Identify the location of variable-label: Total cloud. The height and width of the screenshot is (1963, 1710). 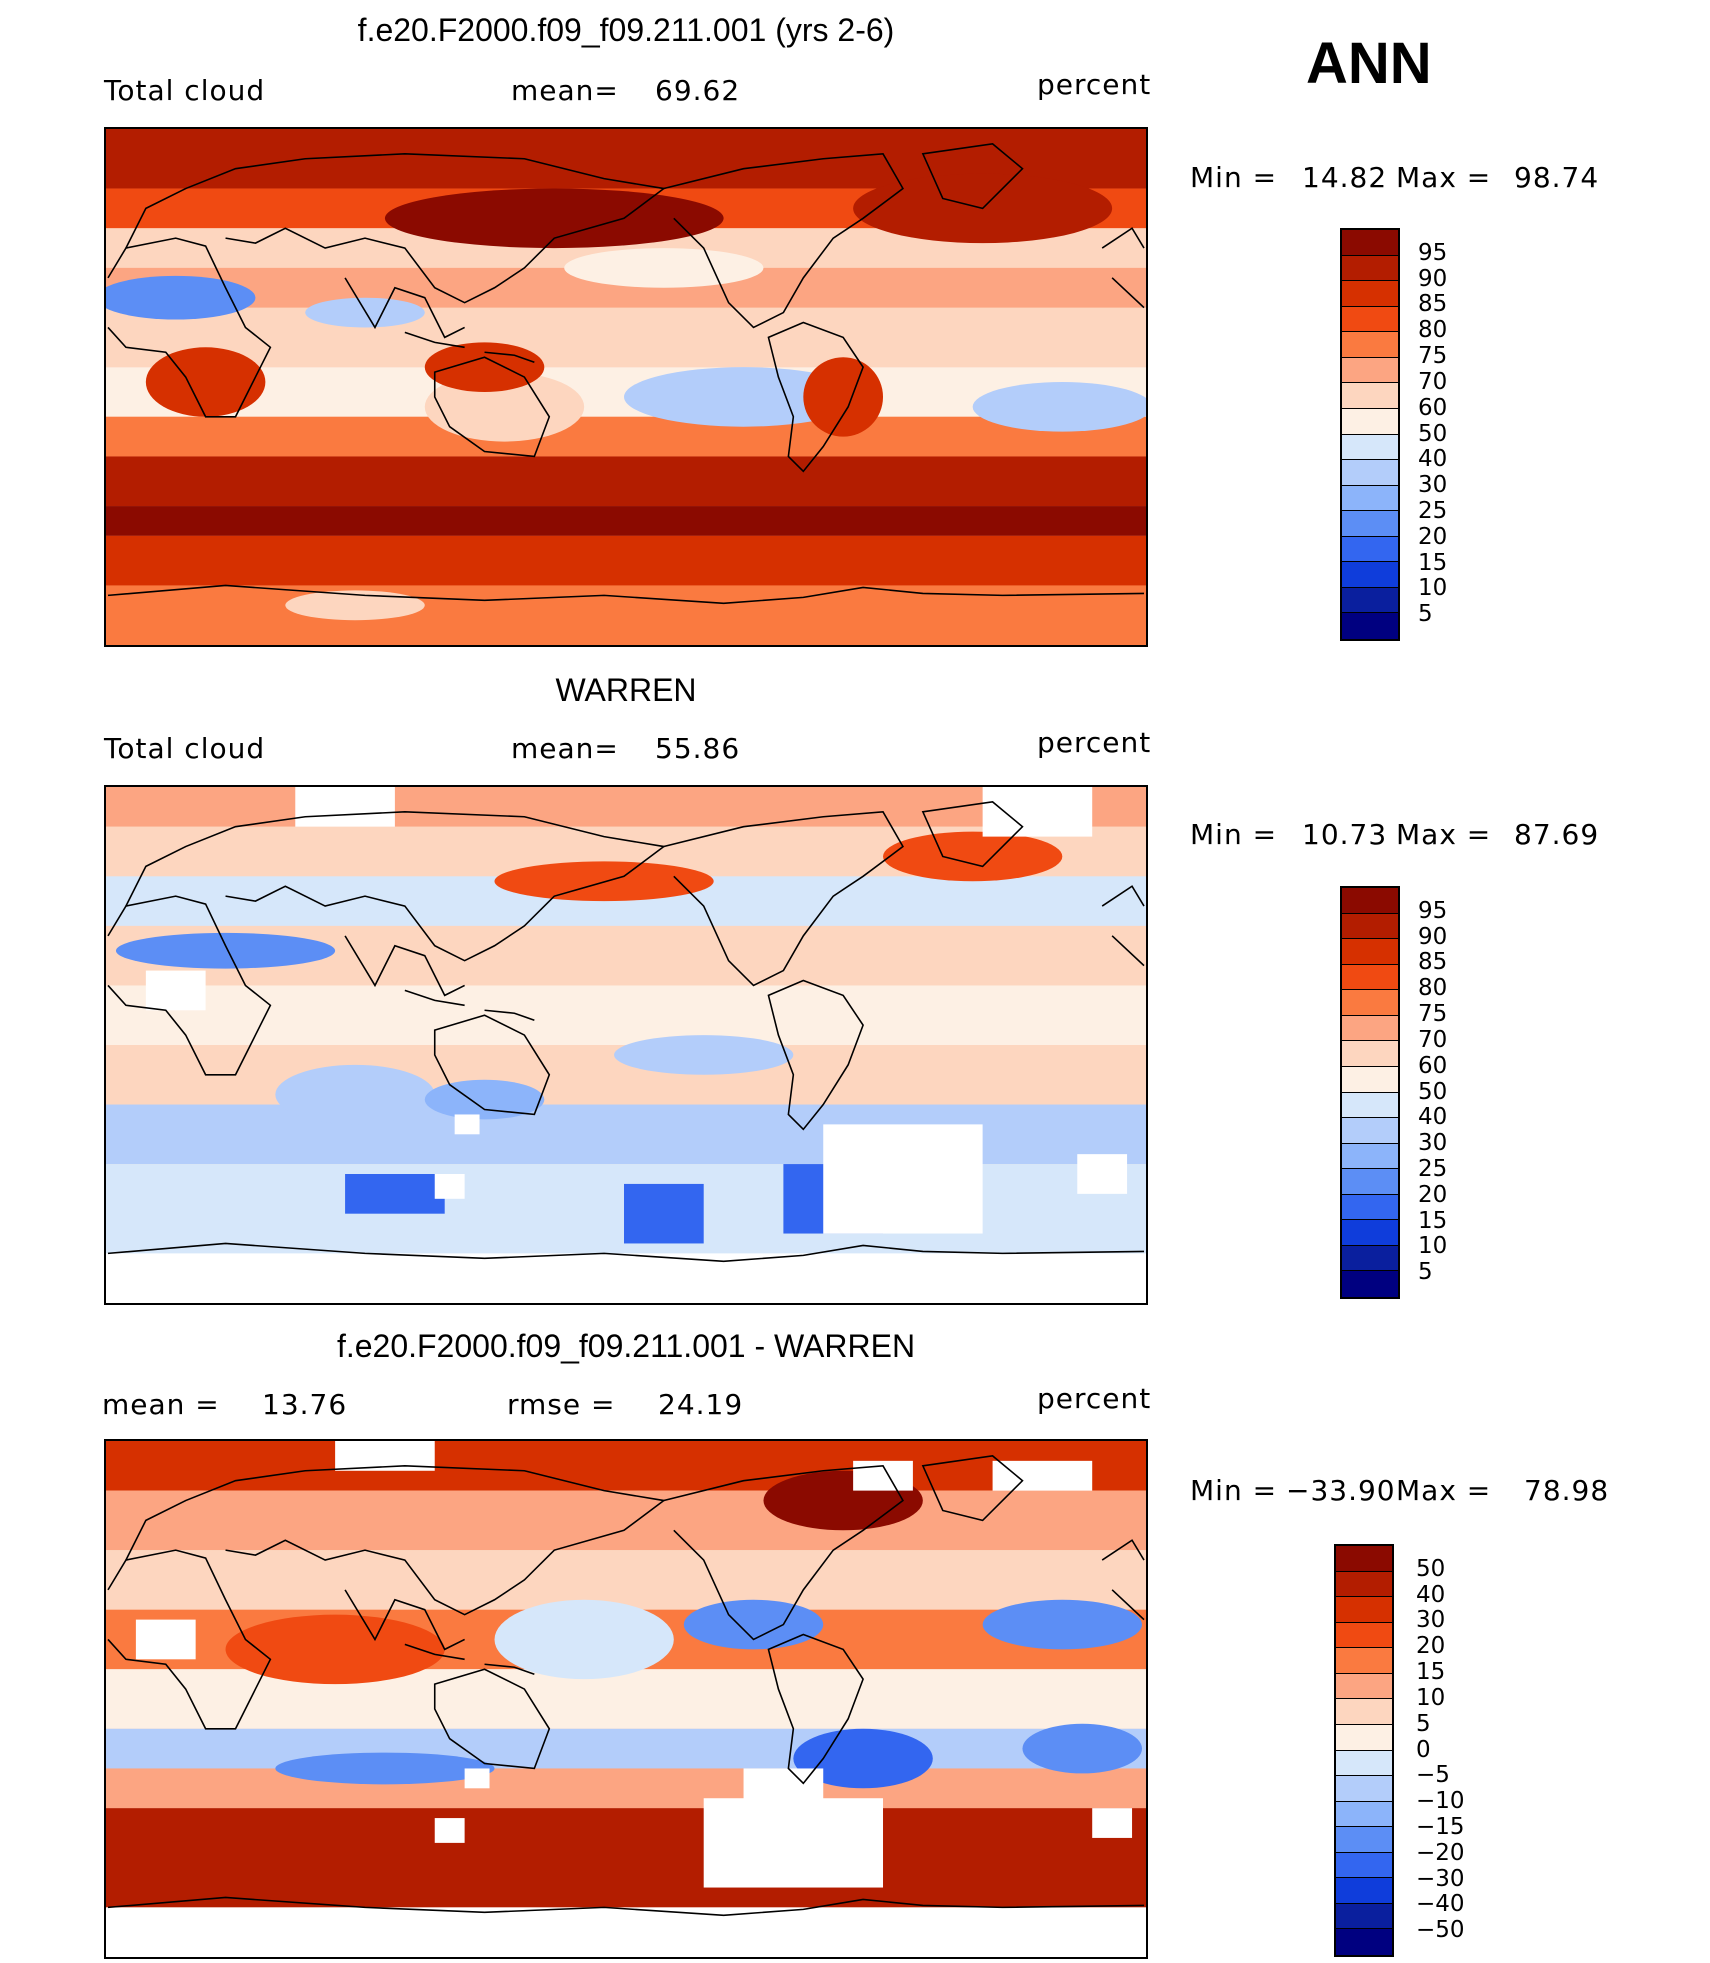
(185, 90).